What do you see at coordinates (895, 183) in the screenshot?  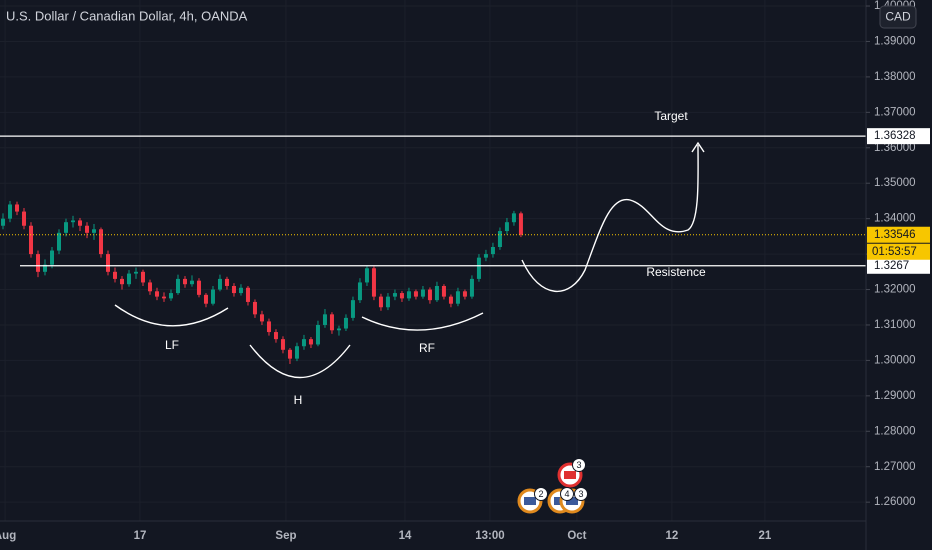 I see `y-tick-label: 1.35000` at bounding box center [895, 183].